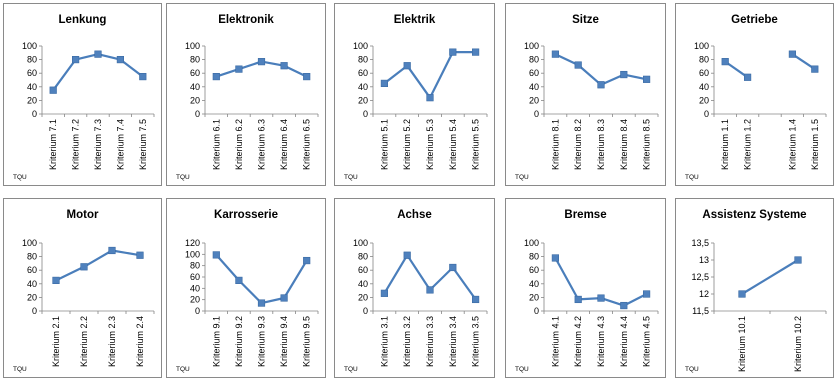 The image size is (838, 382). I want to click on chart-title: Achse, so click(414, 215).